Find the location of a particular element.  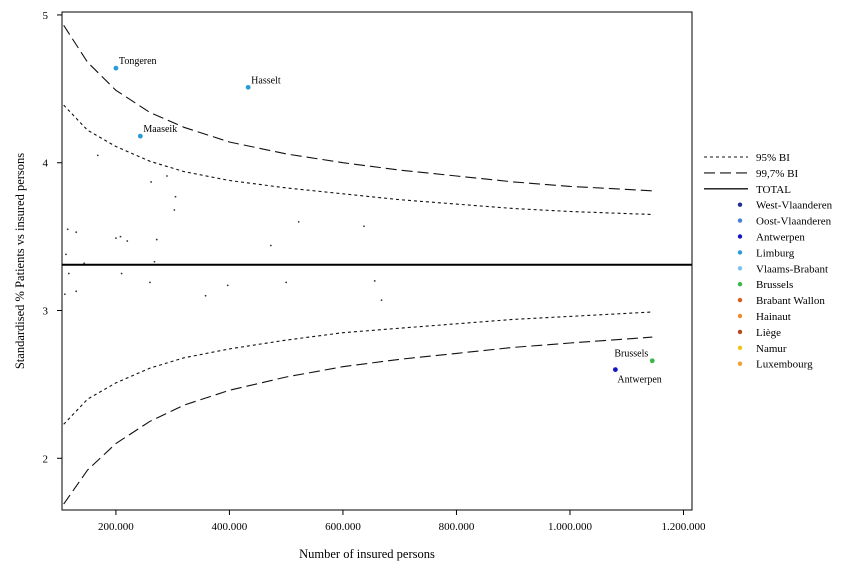

legend-entry: Liège is located at coordinates (759, 333).